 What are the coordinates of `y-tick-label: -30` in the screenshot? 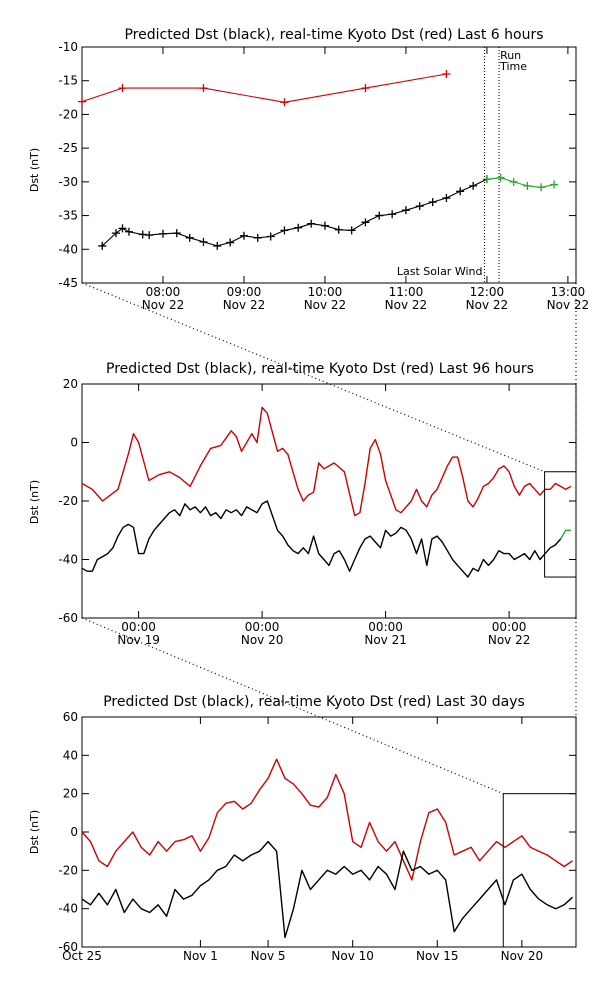 It's located at (68, 182).